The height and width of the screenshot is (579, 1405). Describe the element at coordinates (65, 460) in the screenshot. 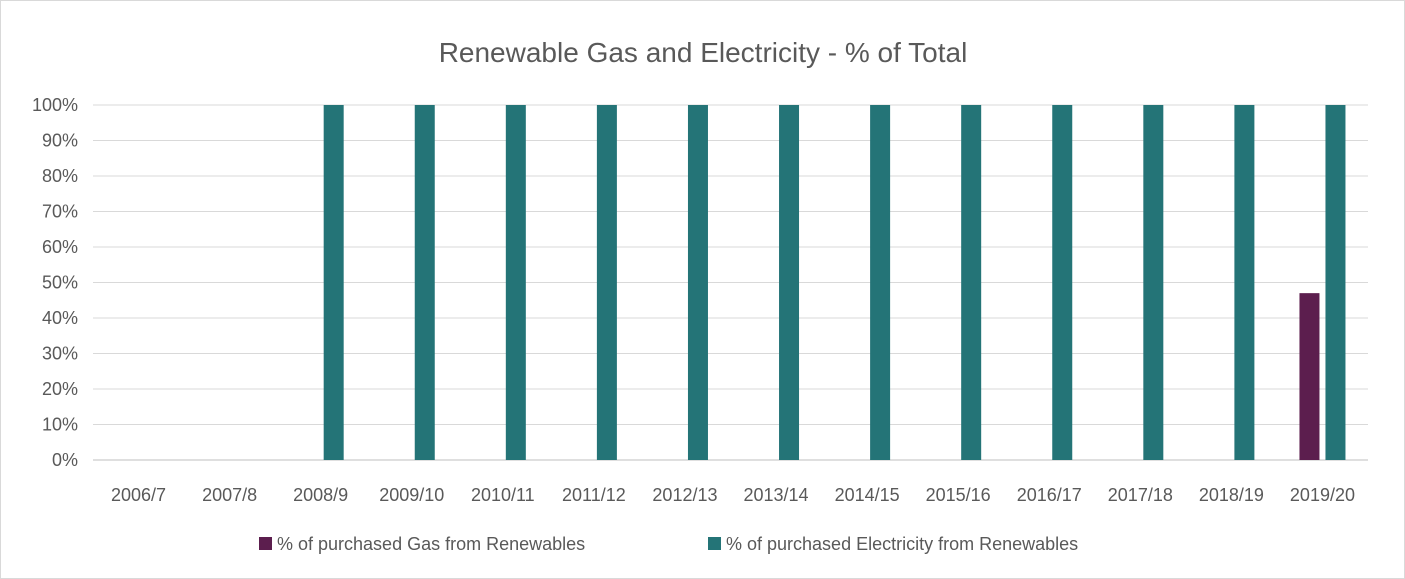

I see `y-tick-label: 0%` at that location.